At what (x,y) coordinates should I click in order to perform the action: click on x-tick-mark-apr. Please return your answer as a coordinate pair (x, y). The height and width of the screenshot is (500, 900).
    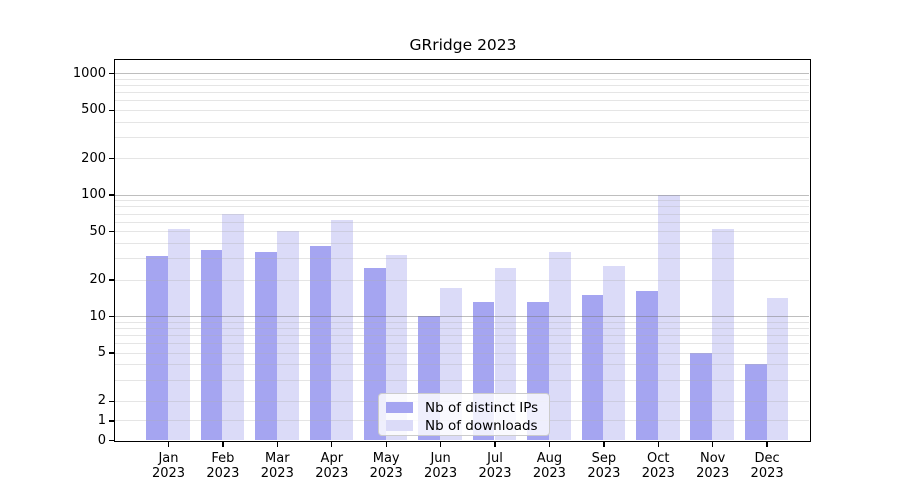
    Looking at the image, I should click on (332, 444).